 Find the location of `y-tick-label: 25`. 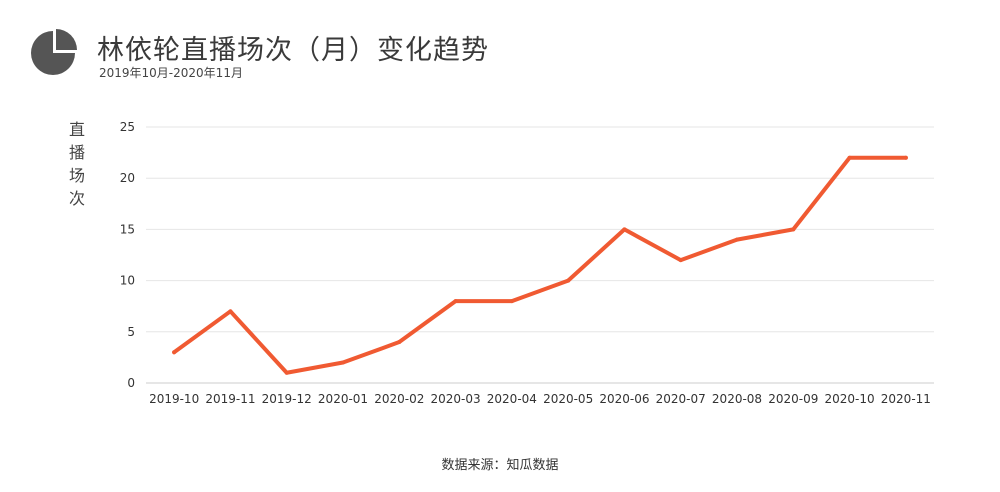

y-tick-label: 25 is located at coordinates (127, 127).